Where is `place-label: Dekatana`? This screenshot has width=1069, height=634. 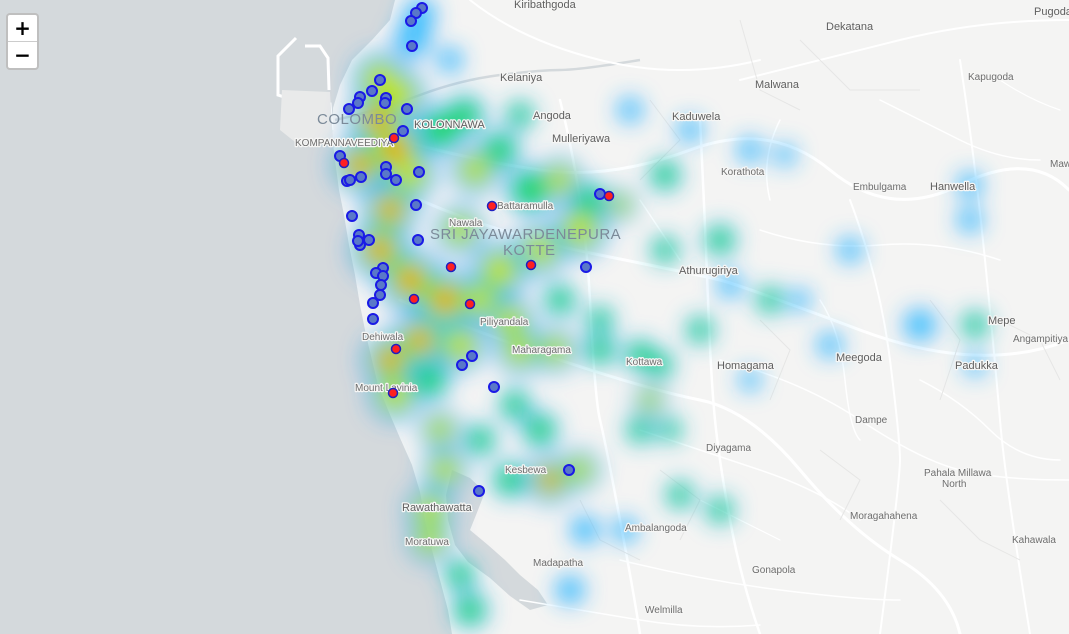 place-label: Dekatana is located at coordinates (850, 27).